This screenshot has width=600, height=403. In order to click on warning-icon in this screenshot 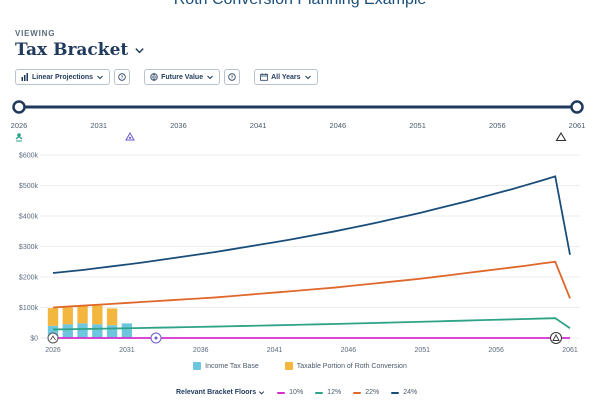, I will do `click(561, 136)`.